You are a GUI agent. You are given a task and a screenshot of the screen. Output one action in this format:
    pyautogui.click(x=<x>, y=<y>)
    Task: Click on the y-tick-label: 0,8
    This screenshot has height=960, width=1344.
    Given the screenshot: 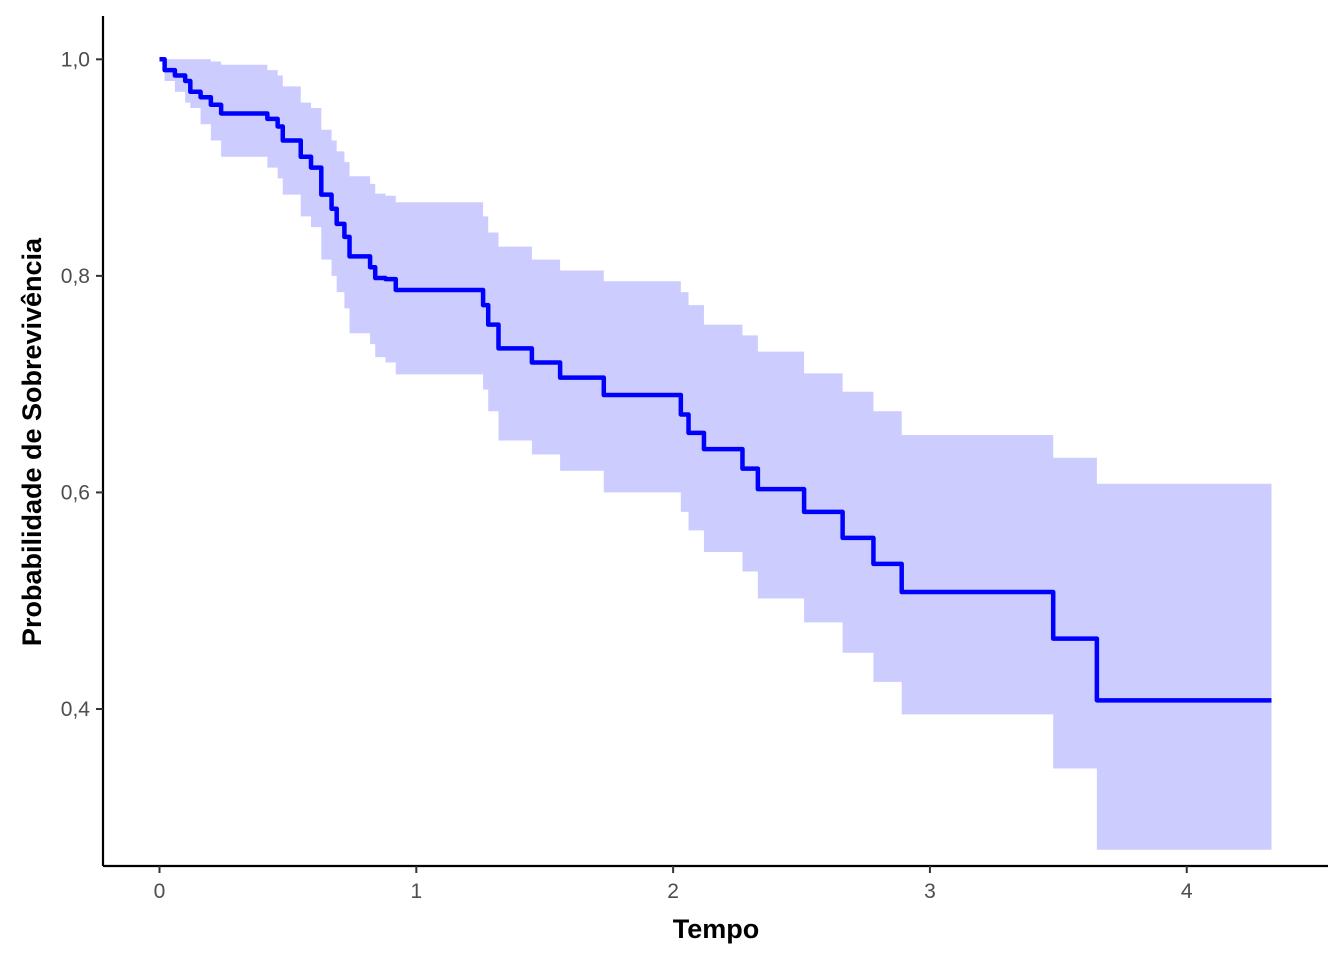 What is the action you would take?
    pyautogui.click(x=75, y=276)
    